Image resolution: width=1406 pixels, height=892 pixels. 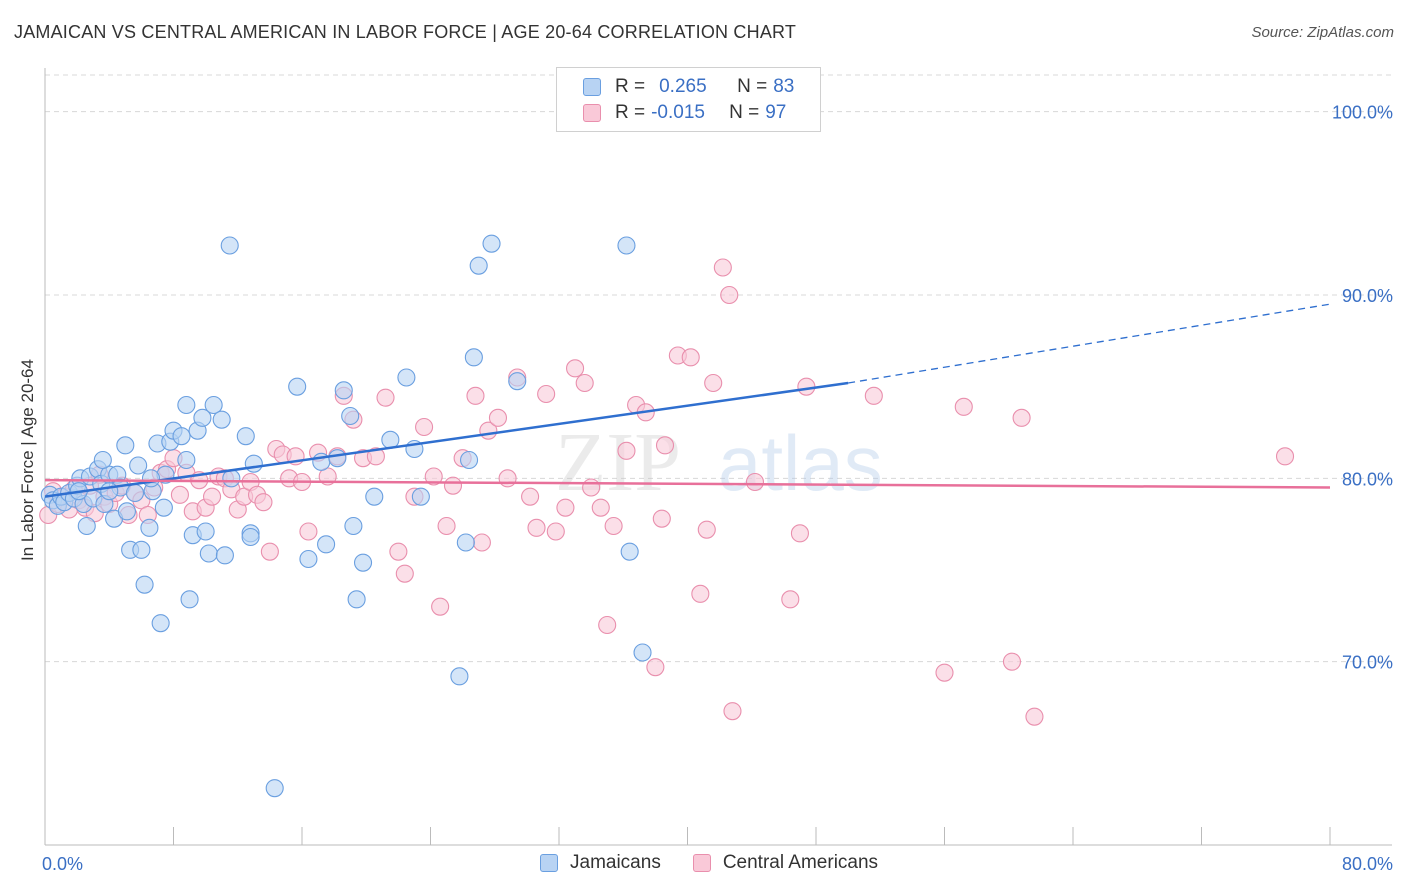 I want to click on jamaicans-trend-line, so click(x=446, y=439).